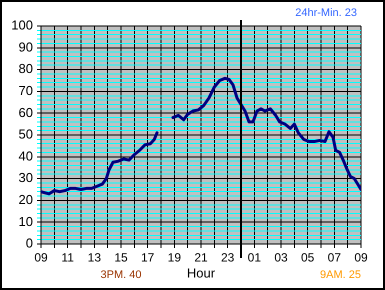 This screenshot has width=385, height=290. What do you see at coordinates (25, 90) in the screenshot?
I see `y-tick-label: 70` at bounding box center [25, 90].